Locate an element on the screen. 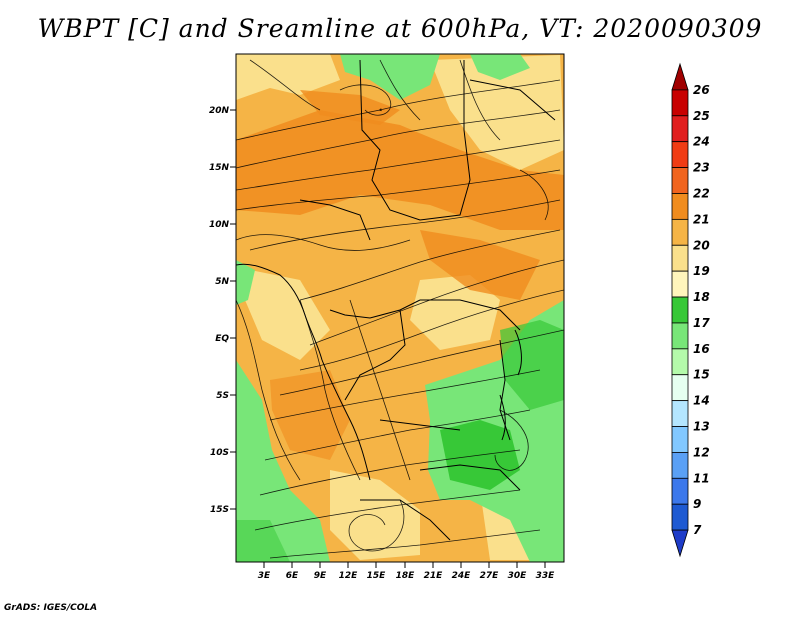  lon-tick-label: 12E is located at coordinates (349, 576).